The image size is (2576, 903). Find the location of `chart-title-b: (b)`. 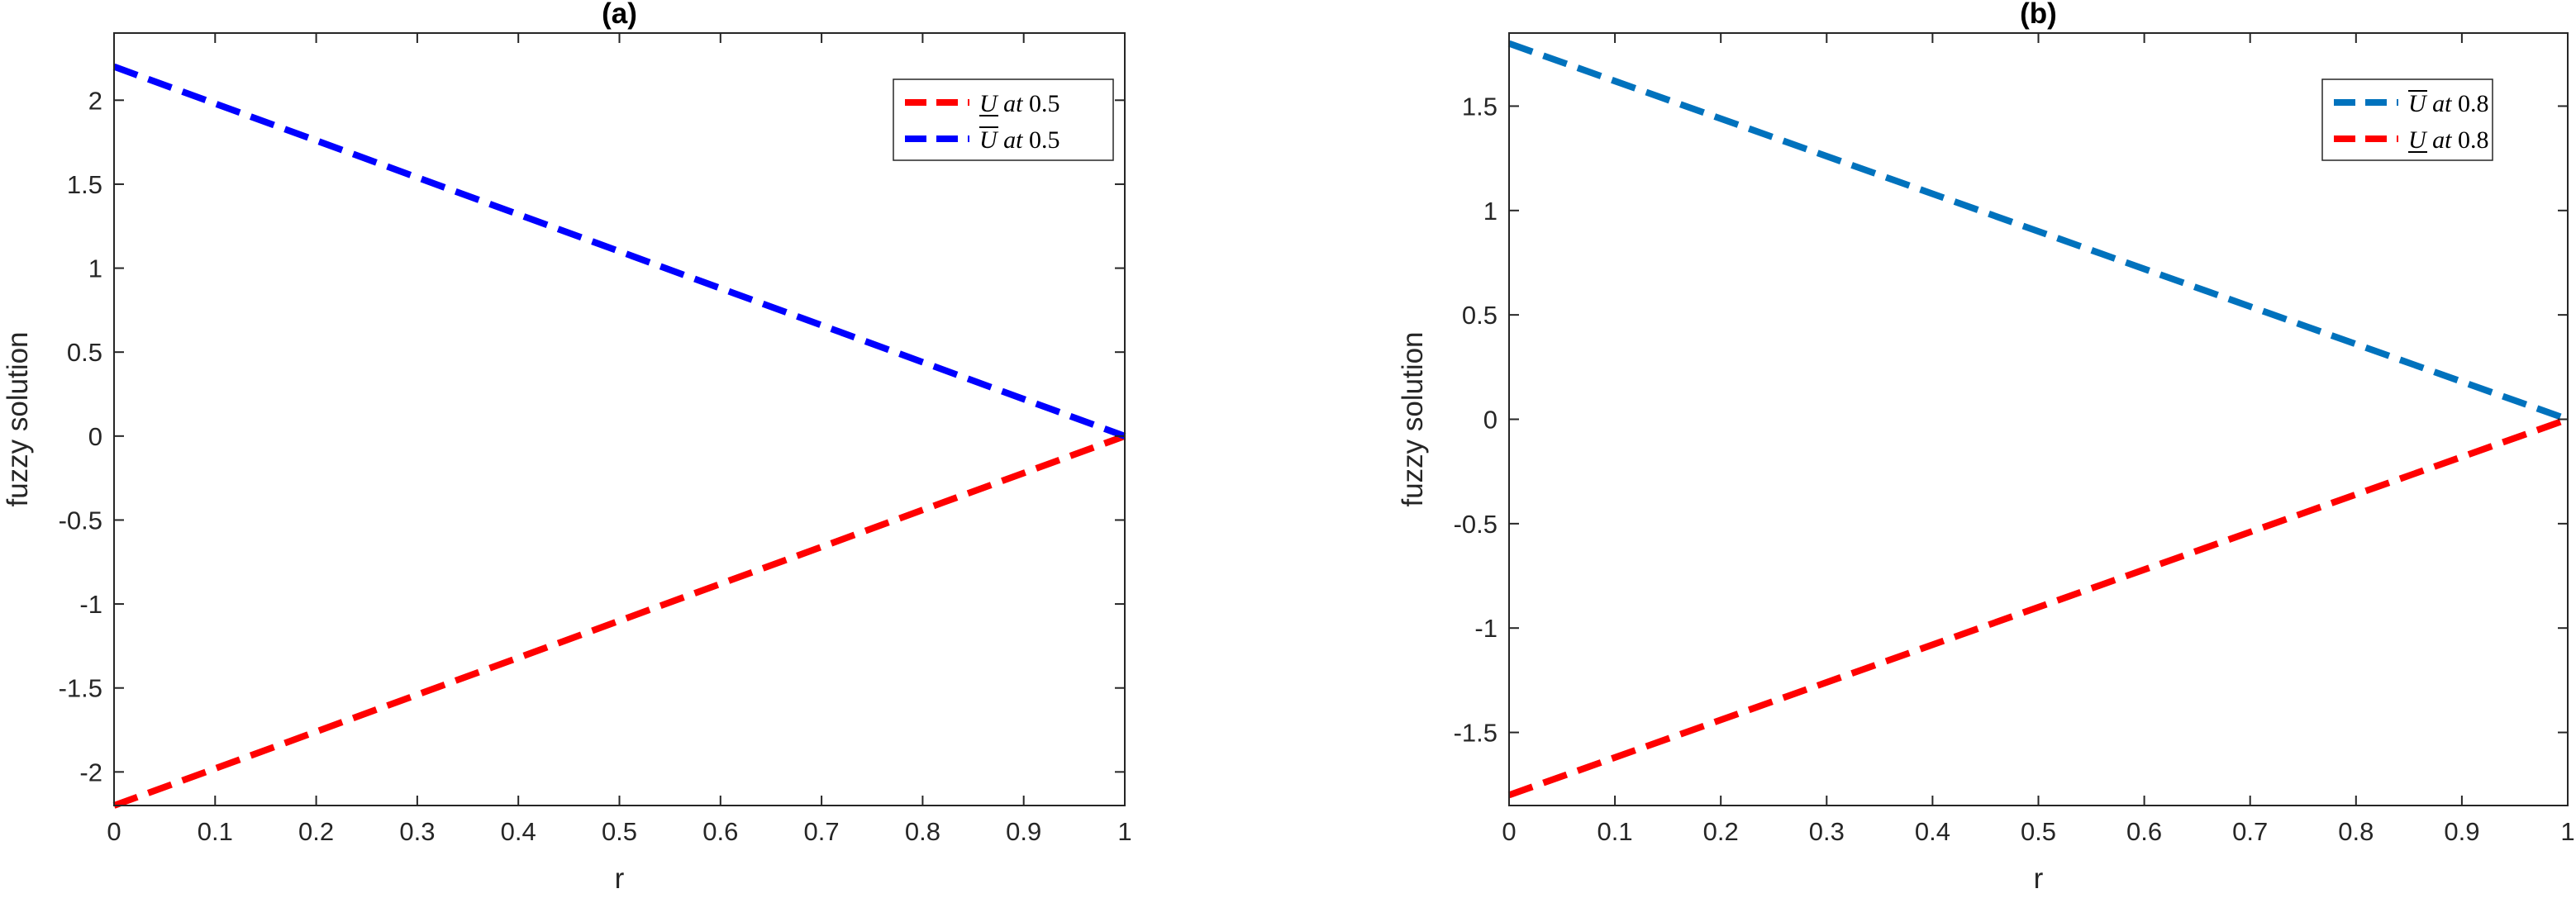

chart-title-b: (b) is located at coordinates (2039, 15).